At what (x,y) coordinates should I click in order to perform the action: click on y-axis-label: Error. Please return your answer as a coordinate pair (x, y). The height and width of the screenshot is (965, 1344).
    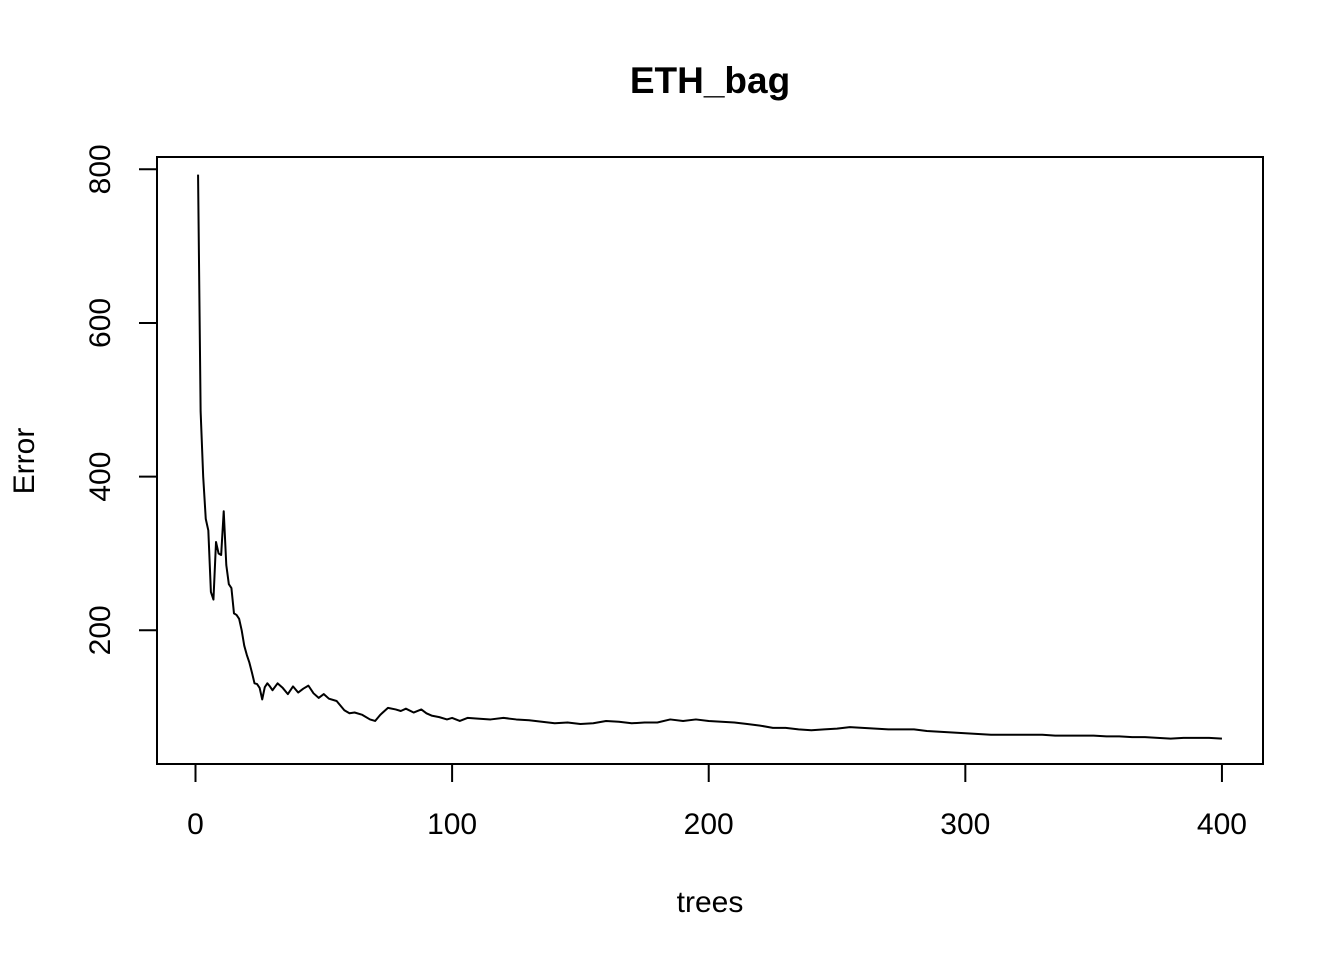
    Looking at the image, I should click on (24, 461).